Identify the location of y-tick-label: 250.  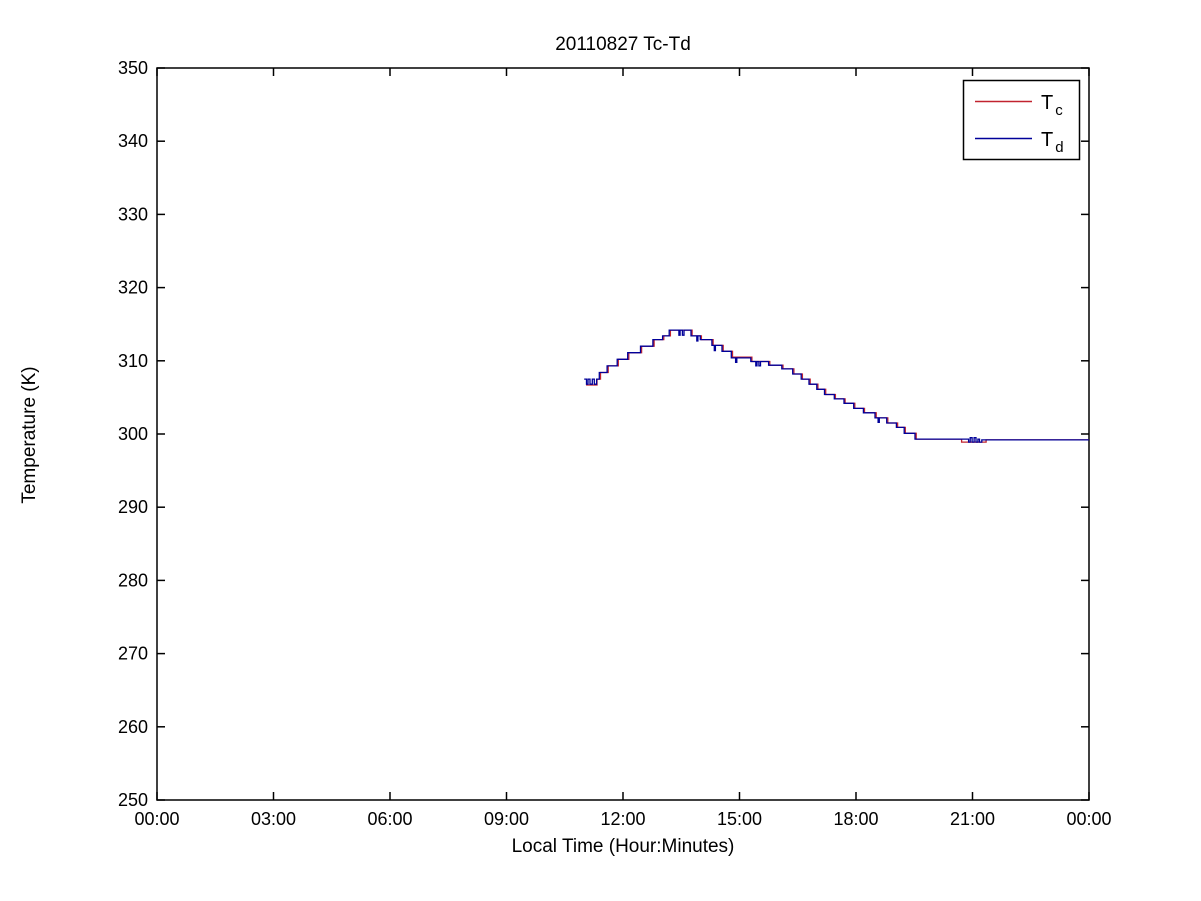
(133, 800).